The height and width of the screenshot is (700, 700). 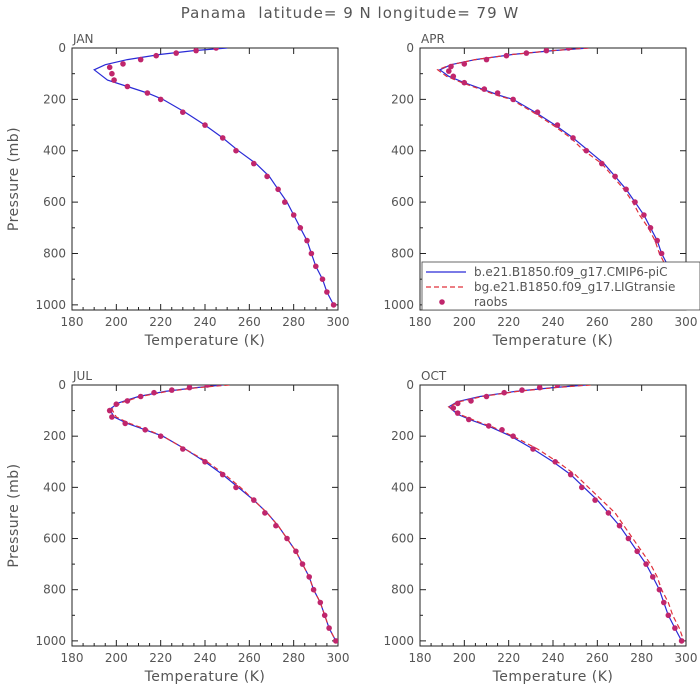 What do you see at coordinates (62, 385) in the screenshot?
I see `jul-ytick-label: 0` at bounding box center [62, 385].